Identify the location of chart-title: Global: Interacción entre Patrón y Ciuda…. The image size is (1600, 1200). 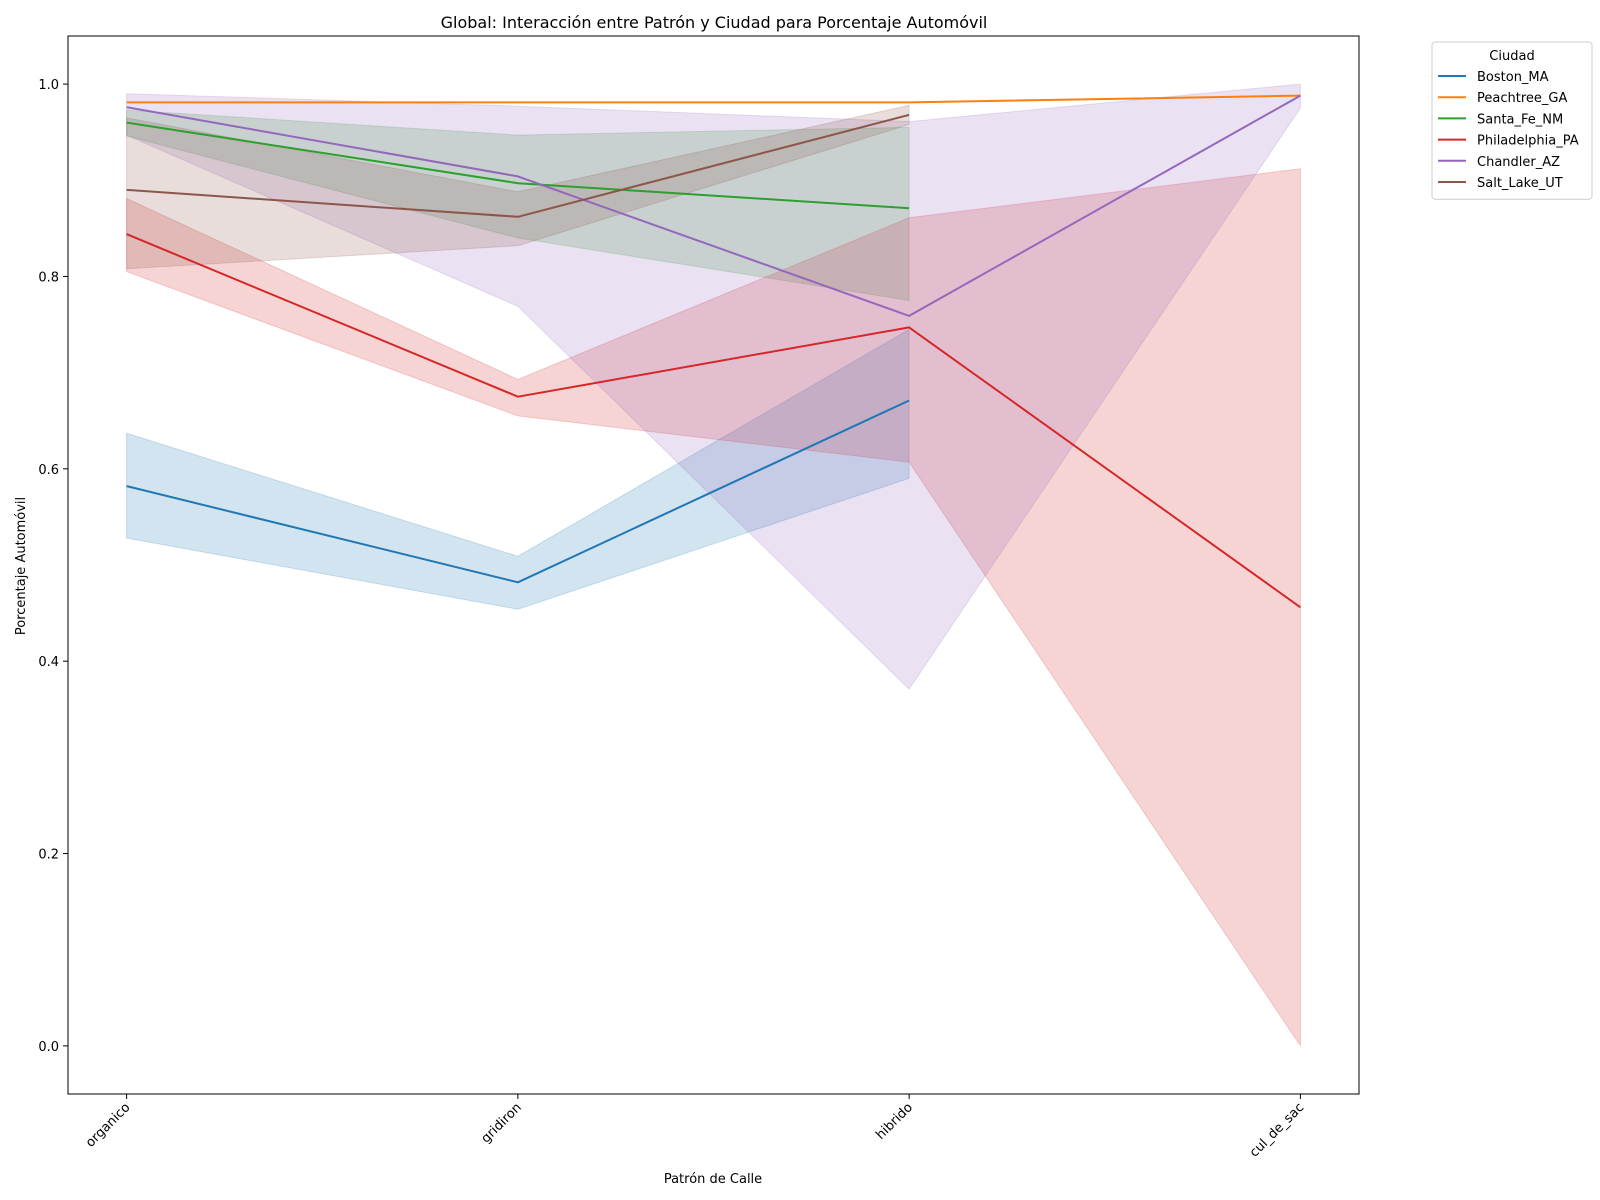
(714, 22).